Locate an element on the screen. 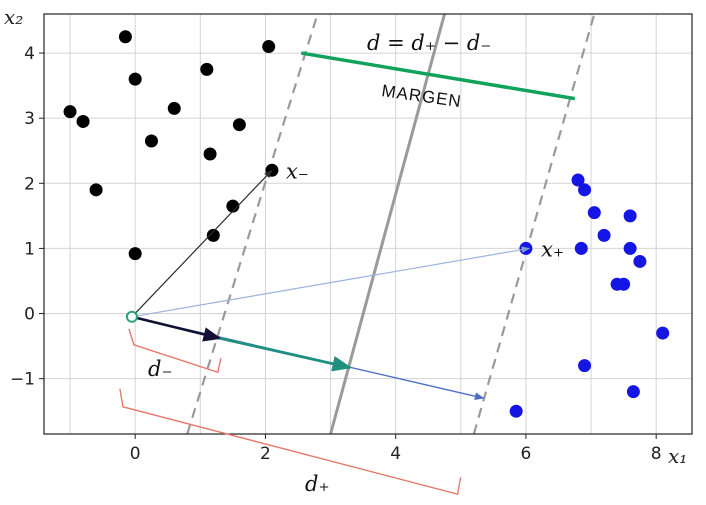 This screenshot has width=706, height=505. y-tick-label: 4 is located at coordinates (29, 54).